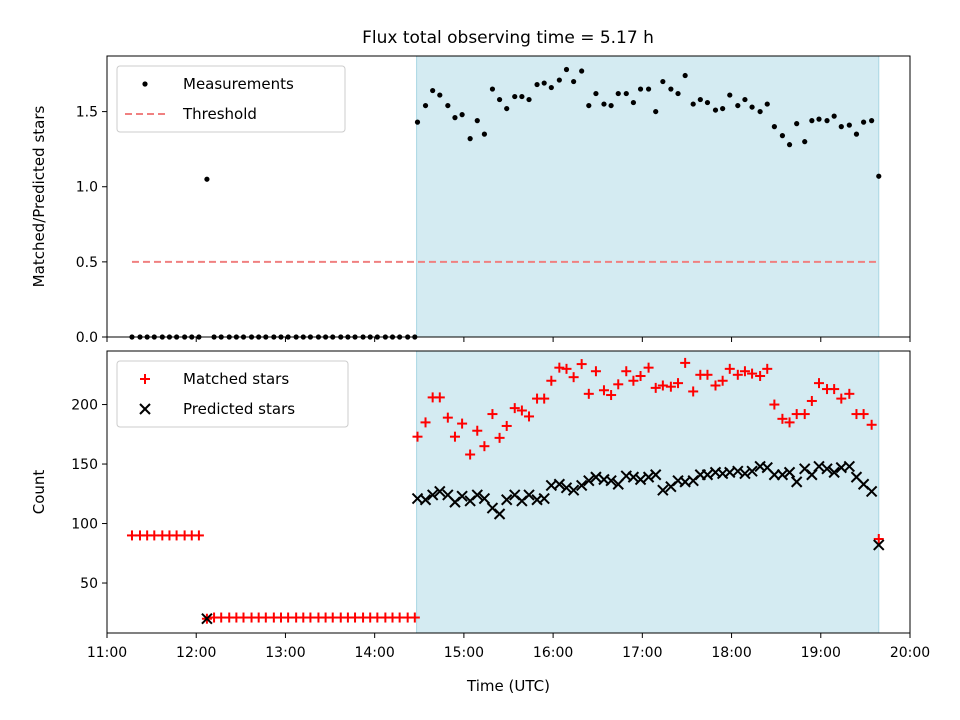 The image size is (960, 720). I want to click on legend-entry: Measurements, so click(238, 84).